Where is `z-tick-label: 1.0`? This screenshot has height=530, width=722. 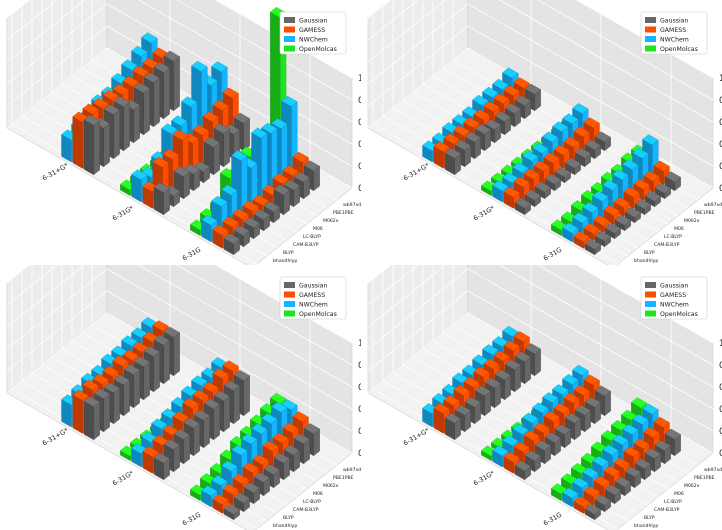
z-tick-label: 1.0 is located at coordinates (720, 79).